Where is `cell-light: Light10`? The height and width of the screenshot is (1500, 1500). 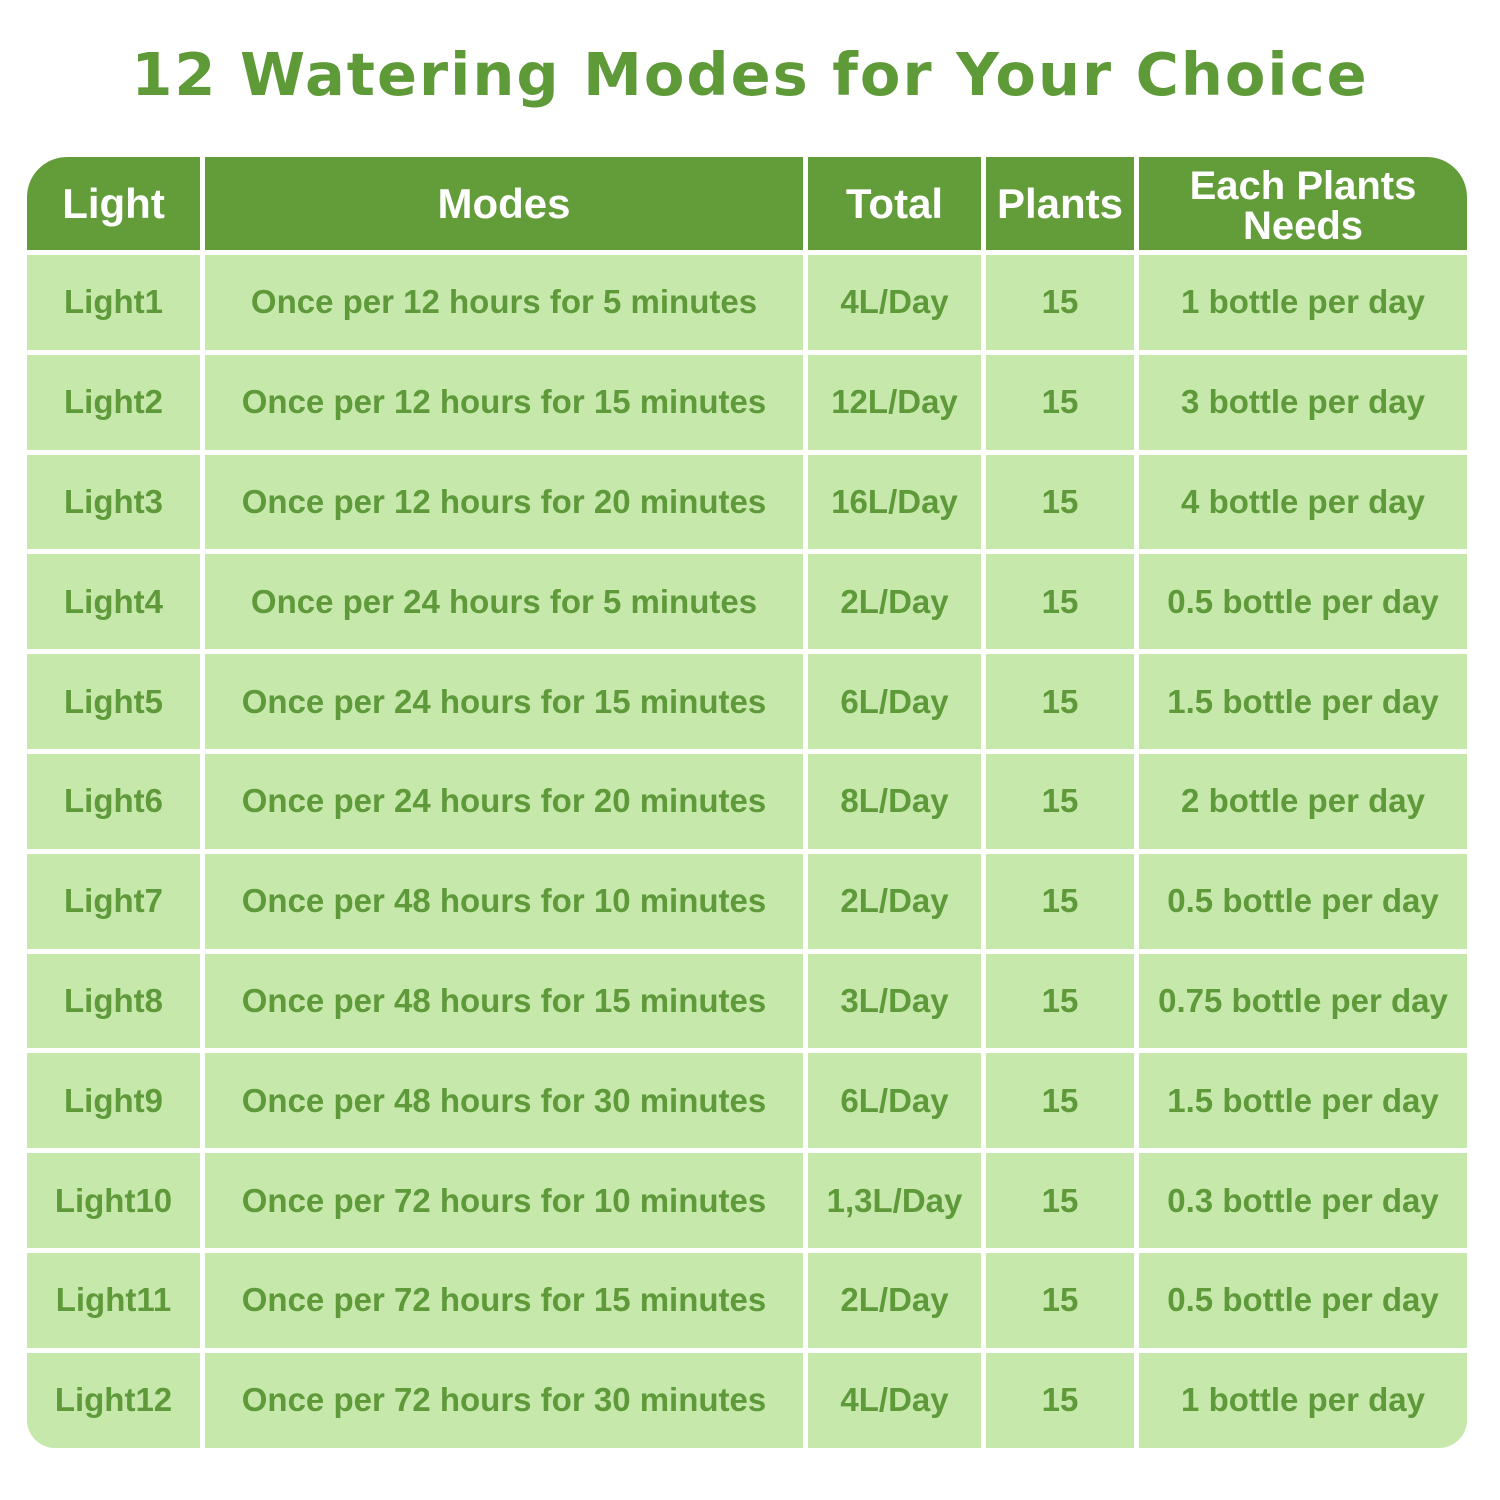 cell-light: Light10 is located at coordinates (113, 1200).